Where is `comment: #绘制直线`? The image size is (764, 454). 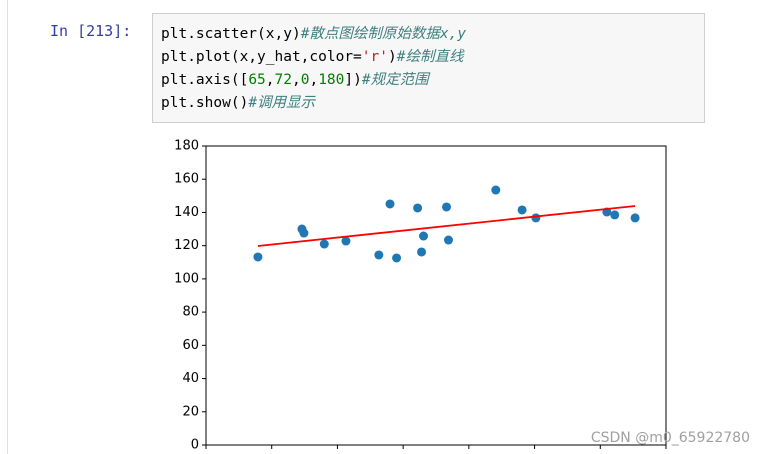 comment: #绘制直线 is located at coordinates (430, 57).